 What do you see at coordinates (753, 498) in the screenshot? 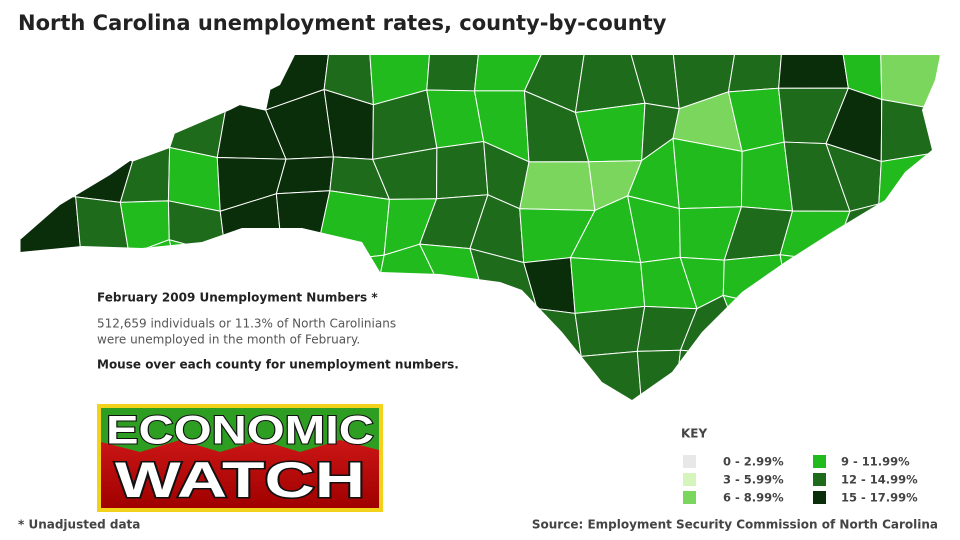
I see `key-label: 6 - 8.99%` at bounding box center [753, 498].